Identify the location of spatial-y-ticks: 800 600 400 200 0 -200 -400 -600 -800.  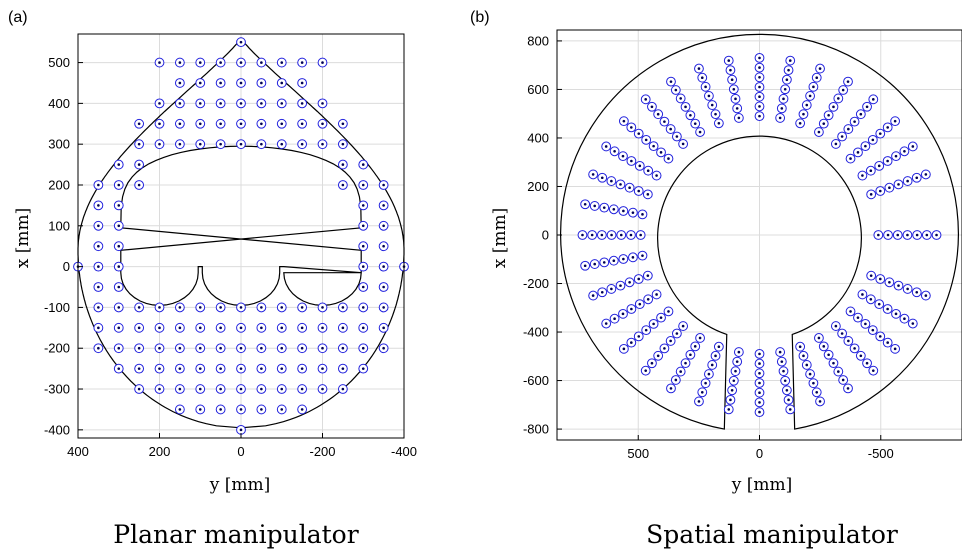
(542, 235).